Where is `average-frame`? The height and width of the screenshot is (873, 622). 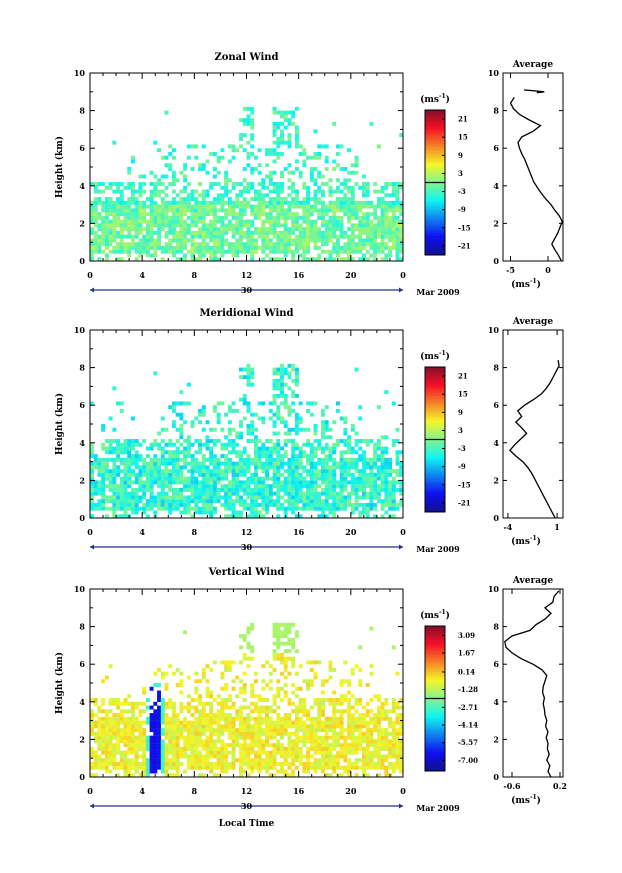 average-frame is located at coordinates (533, 424).